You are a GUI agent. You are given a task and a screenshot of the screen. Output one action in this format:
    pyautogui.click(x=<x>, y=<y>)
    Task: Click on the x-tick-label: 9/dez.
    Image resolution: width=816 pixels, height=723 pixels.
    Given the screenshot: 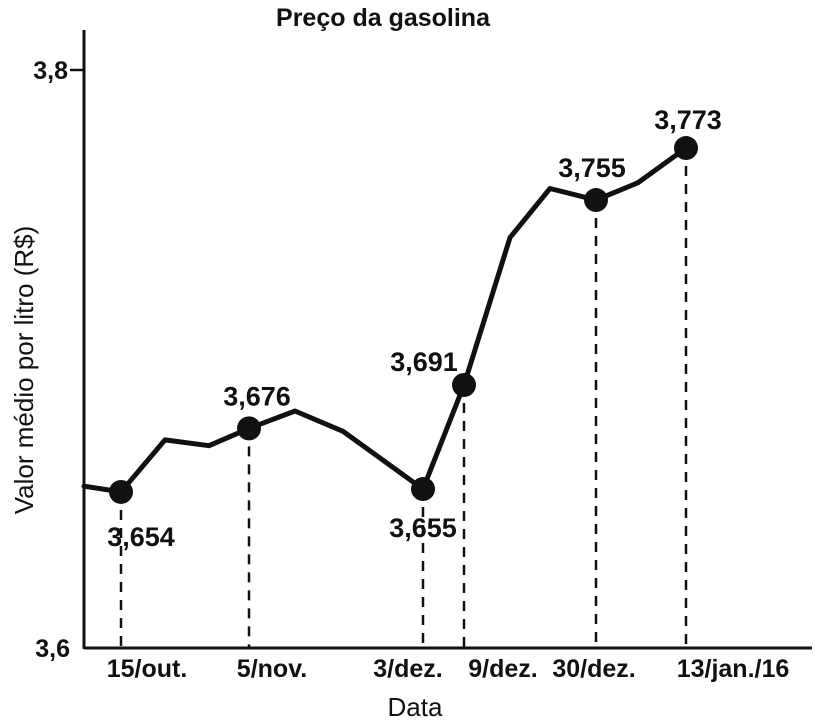 What is the action you would take?
    pyautogui.click(x=502, y=669)
    